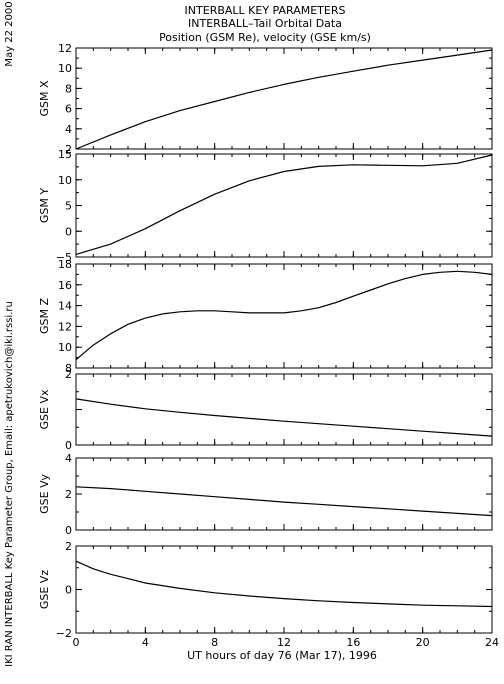  What do you see at coordinates (145, 642) in the screenshot?
I see `x-tick-label: 4` at bounding box center [145, 642].